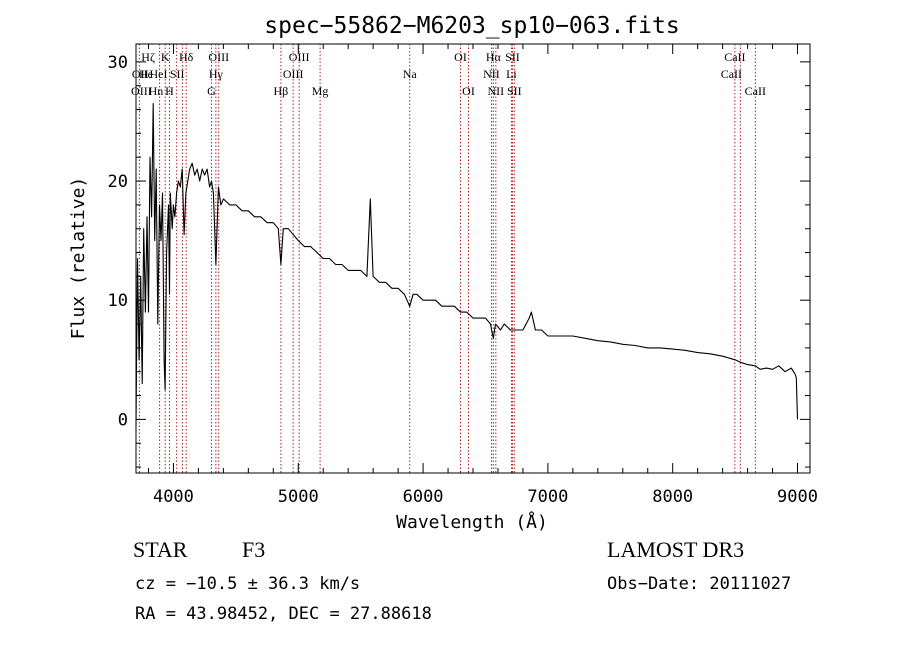 This screenshot has width=900, height=649. Describe the element at coordinates (514, 91) in the screenshot. I see `line-label-25: SII` at that location.